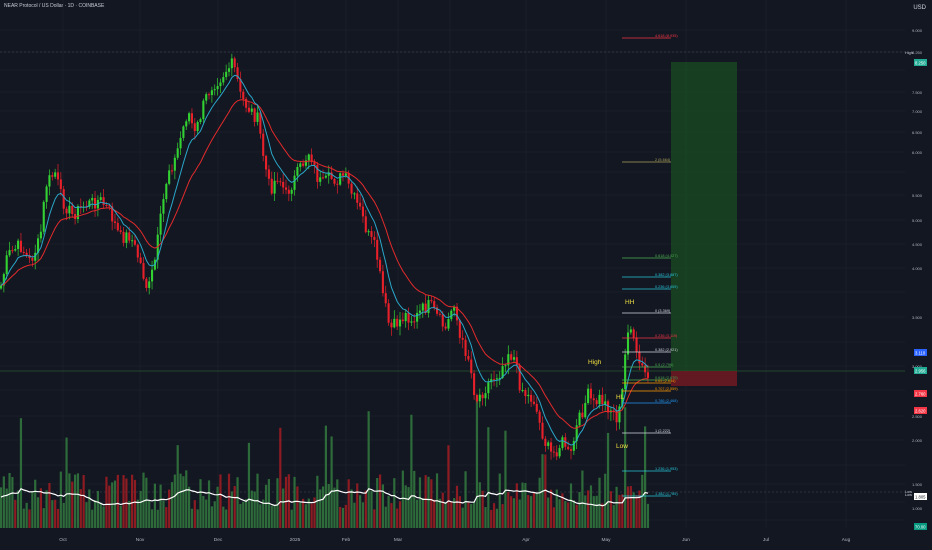  Describe the element at coordinates (917, 132) in the screenshot. I see `price-tick: 6.500` at that location.